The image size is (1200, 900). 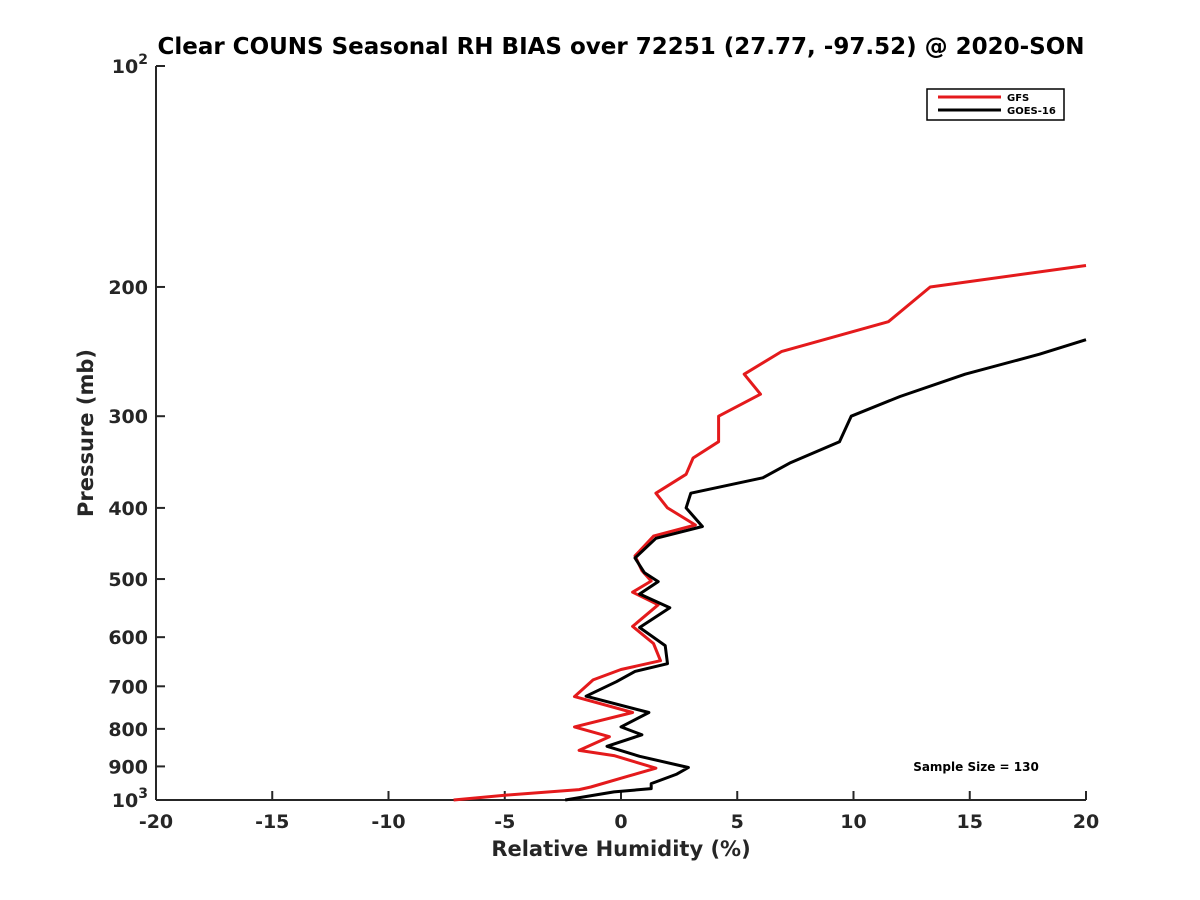 What do you see at coordinates (128, 767) in the screenshot?
I see `y-tick-label: 900` at bounding box center [128, 767].